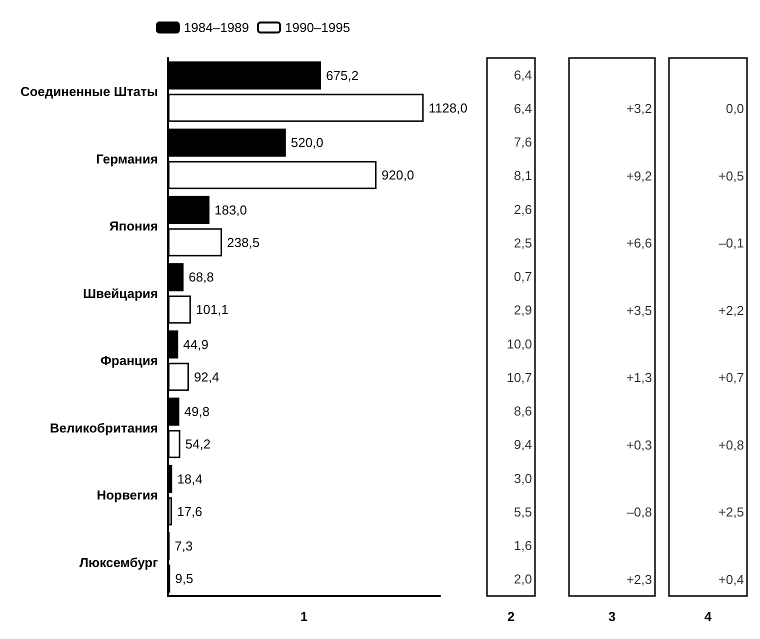  I want to click on y-tick-label: Люксембург, so click(119, 562).